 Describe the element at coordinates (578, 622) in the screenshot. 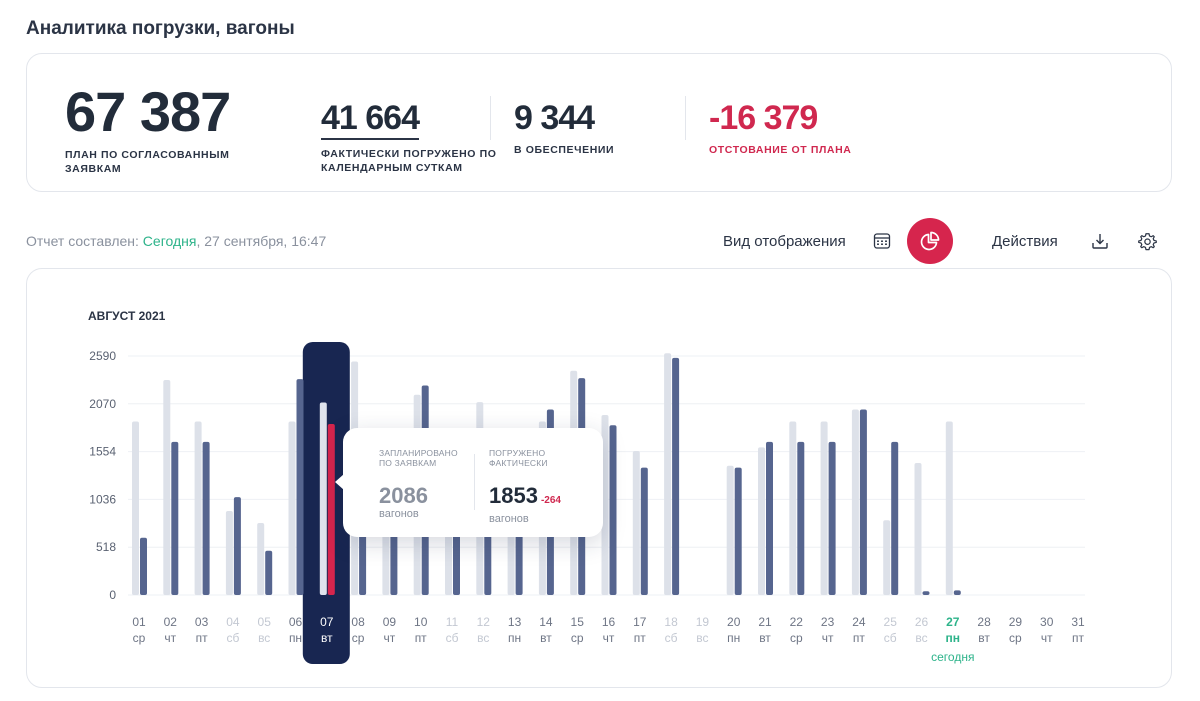

I see `x-tick-day: 15` at that location.